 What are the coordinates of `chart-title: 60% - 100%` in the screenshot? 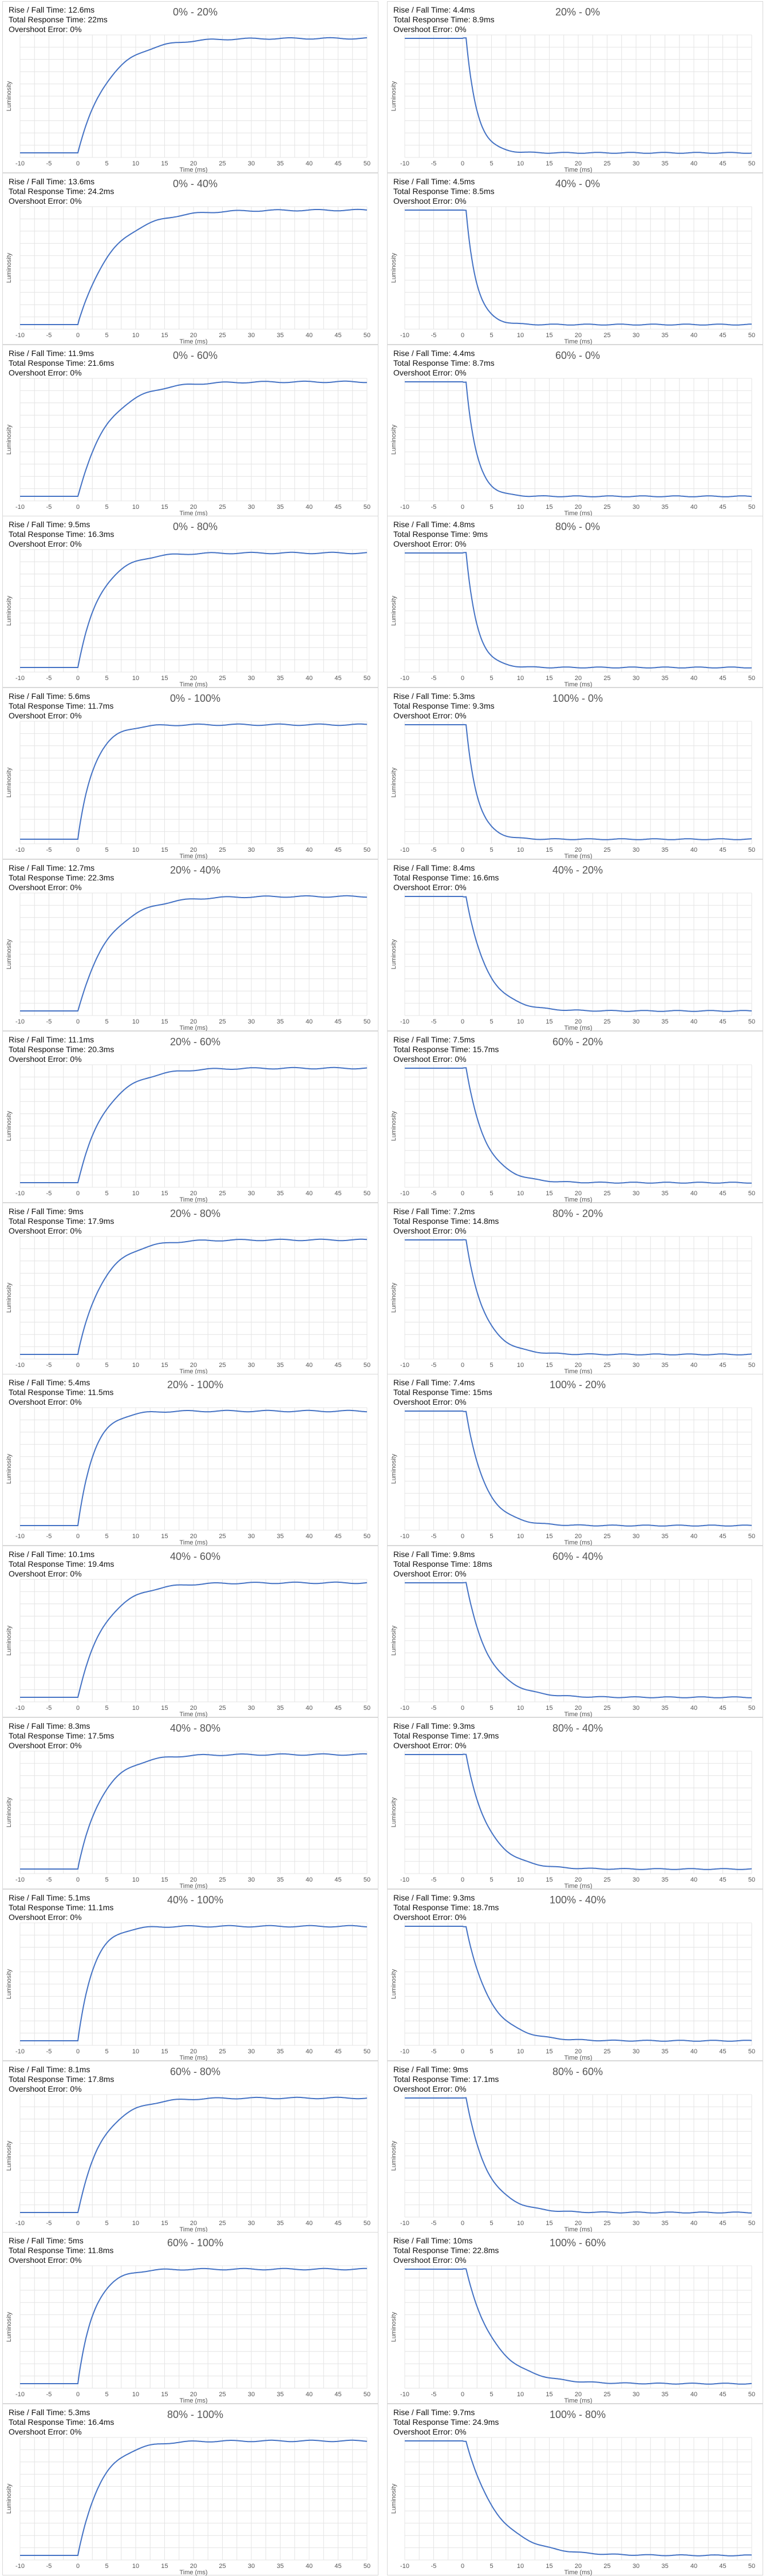 It's located at (195, 2243).